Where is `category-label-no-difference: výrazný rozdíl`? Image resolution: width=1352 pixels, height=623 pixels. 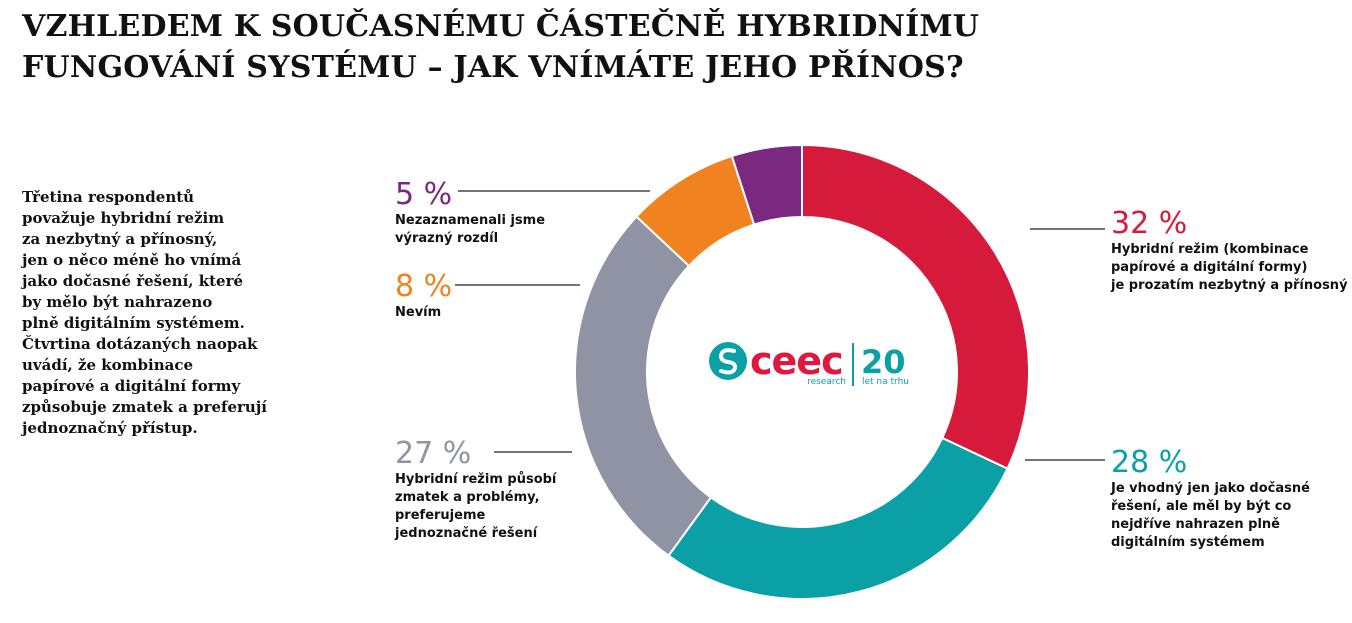 category-label-no-difference: výrazný rozdíl is located at coordinates (446, 238).